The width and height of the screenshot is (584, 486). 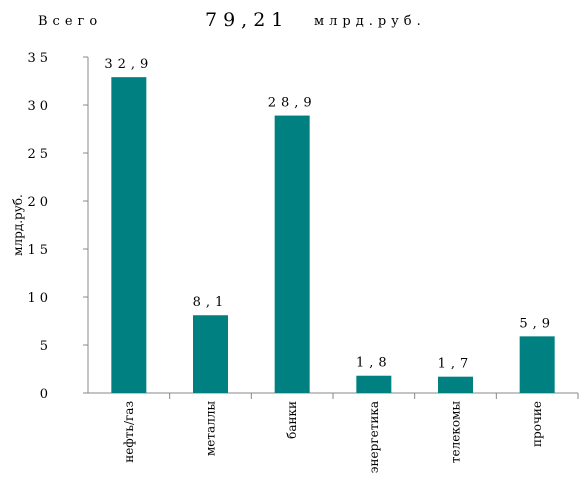 I want to click on data-label-4: 1,7, so click(x=456, y=364).